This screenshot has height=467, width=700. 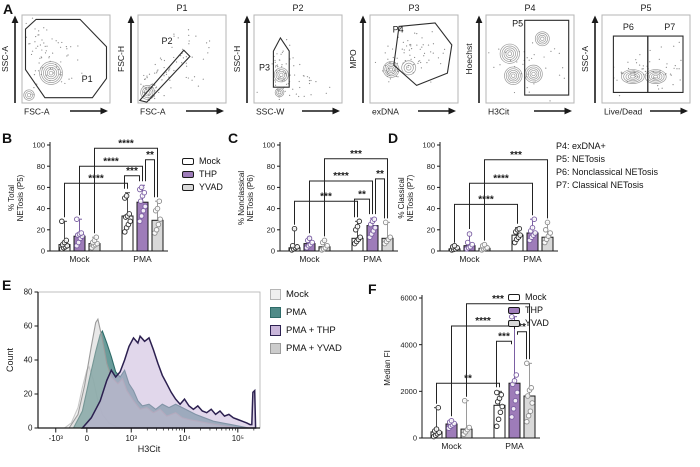 I want to click on x-axis-label: SSC-W, so click(x=270, y=112).